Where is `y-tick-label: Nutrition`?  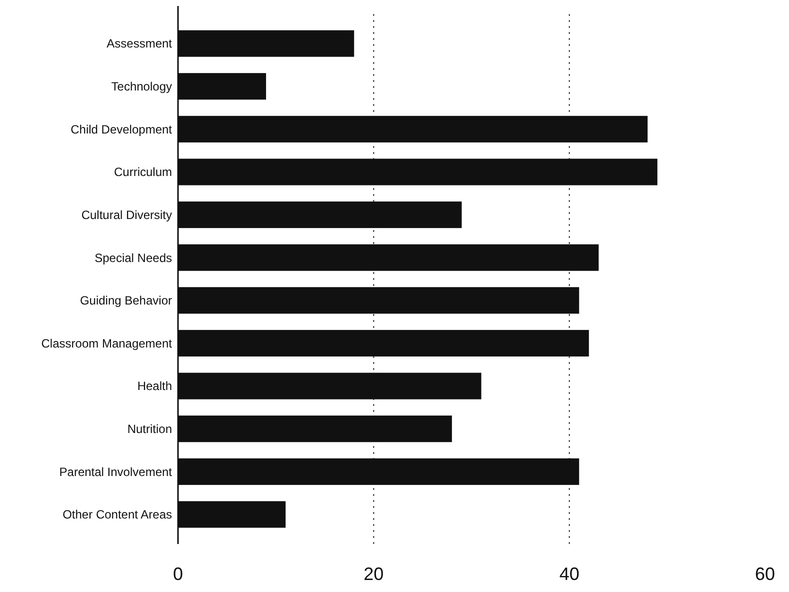 y-tick-label: Nutrition is located at coordinates (149, 429).